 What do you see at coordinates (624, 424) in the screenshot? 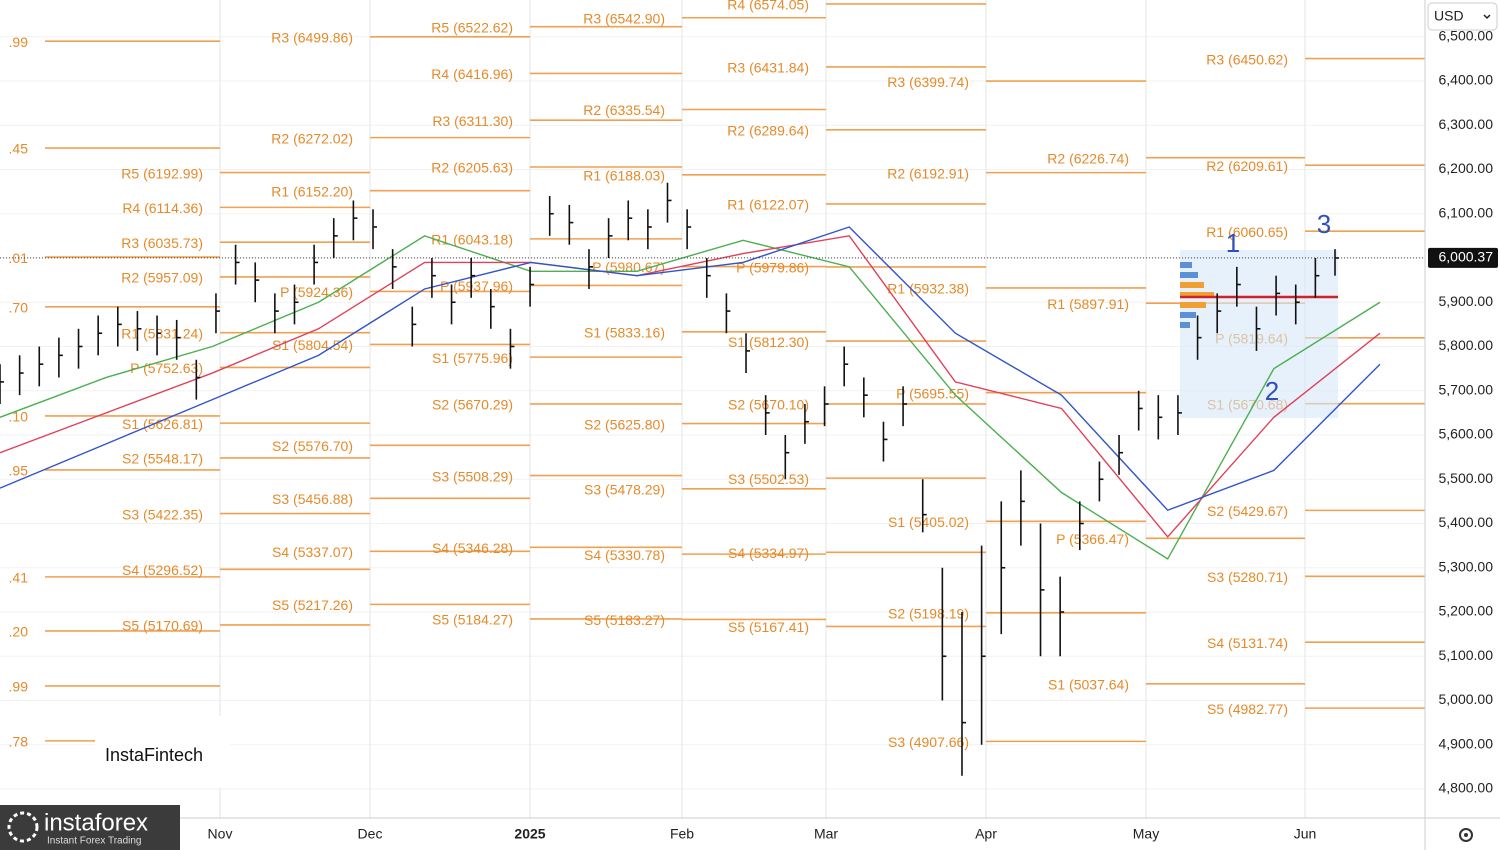
I see `pivot-label: S2 (5625.80)` at bounding box center [624, 424].